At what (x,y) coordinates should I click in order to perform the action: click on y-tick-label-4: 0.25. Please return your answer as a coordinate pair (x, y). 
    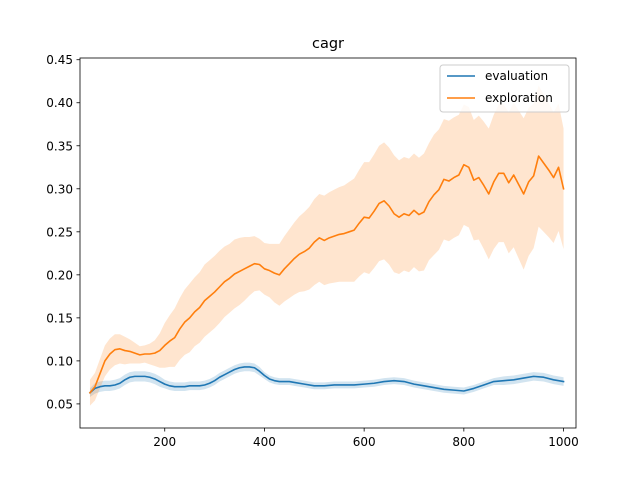
    Looking at the image, I should click on (59, 232).